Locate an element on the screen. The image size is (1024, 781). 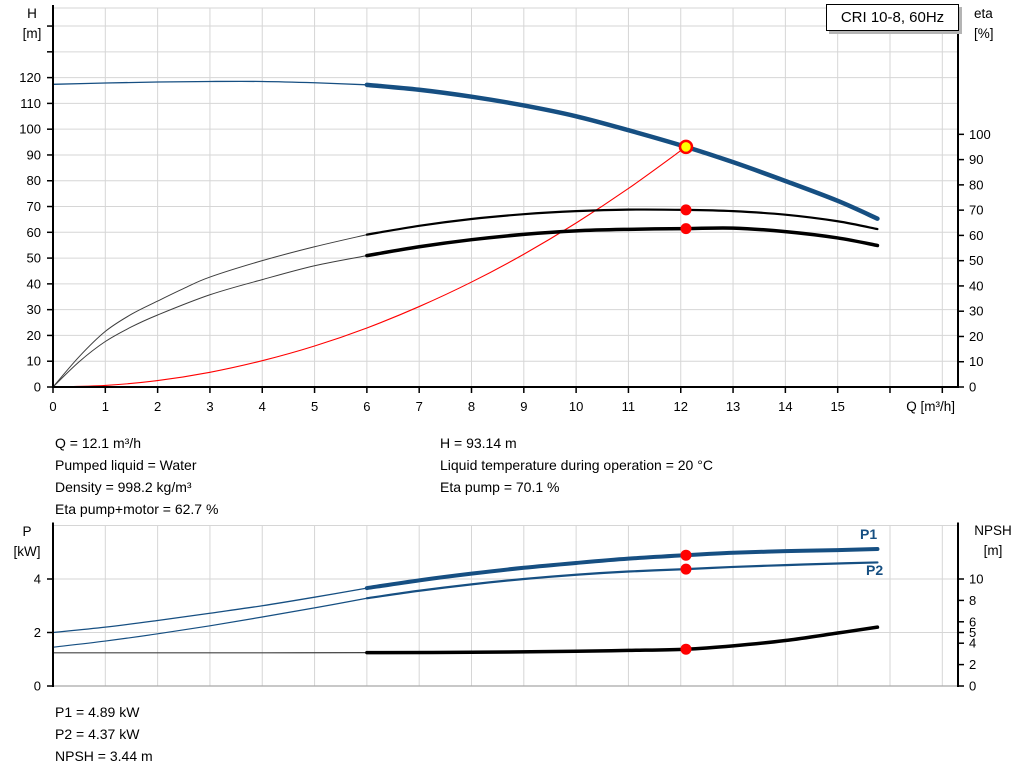
right-tick-label: 6 is located at coordinates (972, 621).